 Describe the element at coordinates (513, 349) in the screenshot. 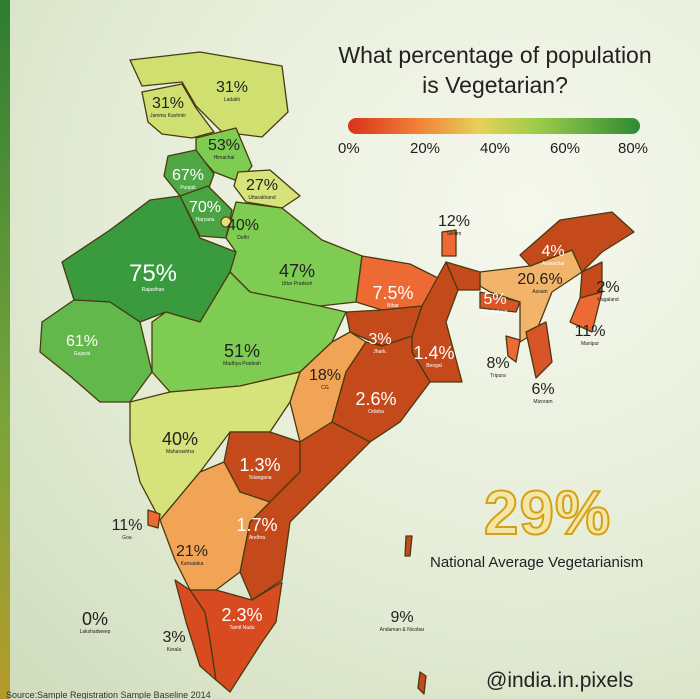

I see `region-tripura` at that location.